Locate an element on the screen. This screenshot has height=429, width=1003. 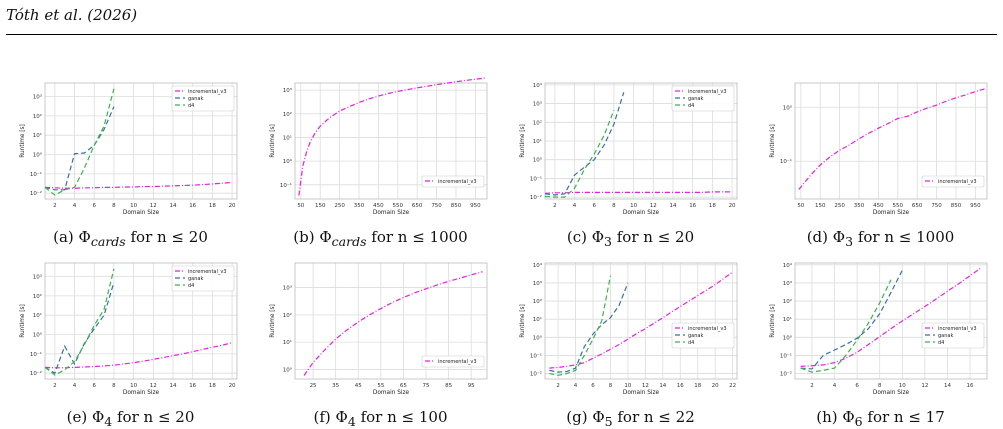
x-tick-label: 150 is located at coordinates (320, 206).